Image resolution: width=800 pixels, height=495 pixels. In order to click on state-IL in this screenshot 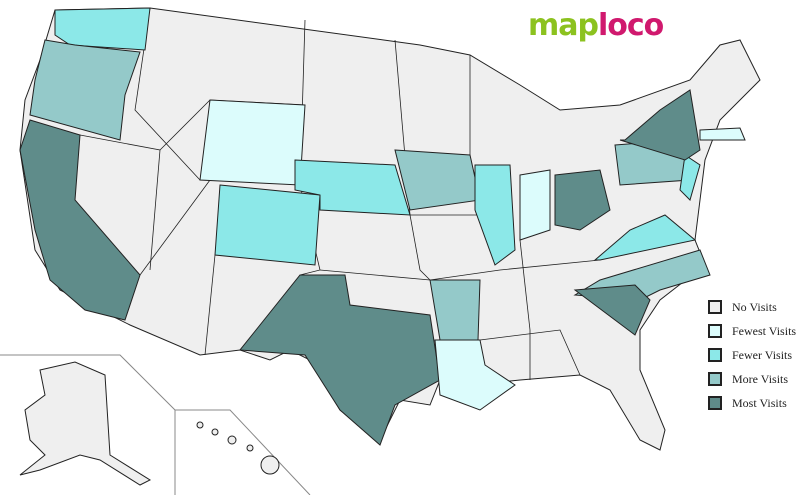, I will do `click(495, 215)`.